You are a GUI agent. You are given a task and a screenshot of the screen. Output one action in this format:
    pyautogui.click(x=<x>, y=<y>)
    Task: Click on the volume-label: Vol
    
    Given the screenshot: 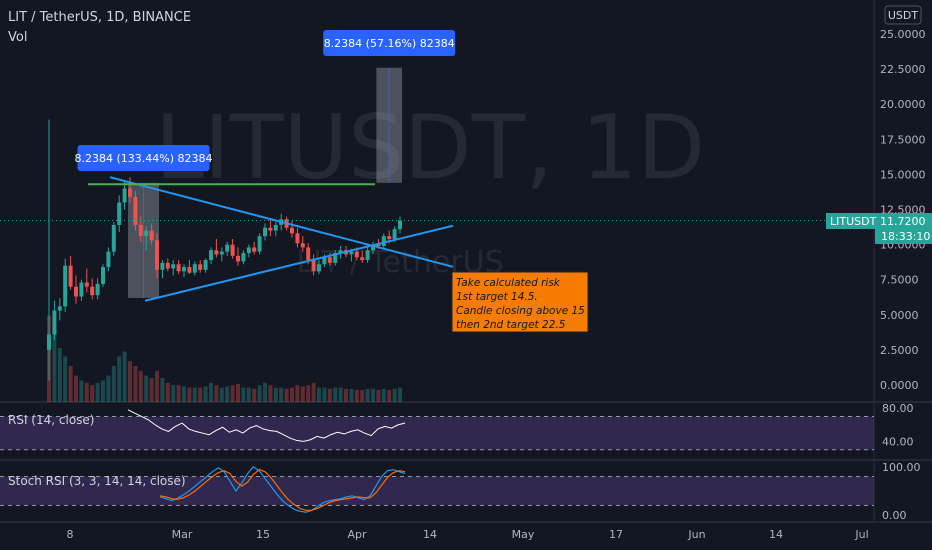 What is the action you would take?
    pyautogui.click(x=17, y=37)
    